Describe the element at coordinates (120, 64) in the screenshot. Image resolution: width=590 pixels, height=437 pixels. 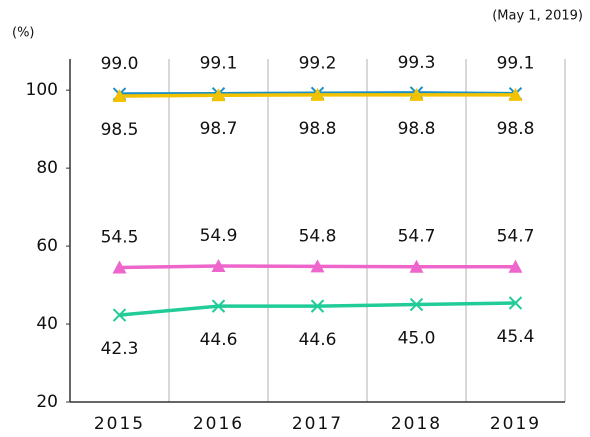
I see `data-label: 99.0` at that location.